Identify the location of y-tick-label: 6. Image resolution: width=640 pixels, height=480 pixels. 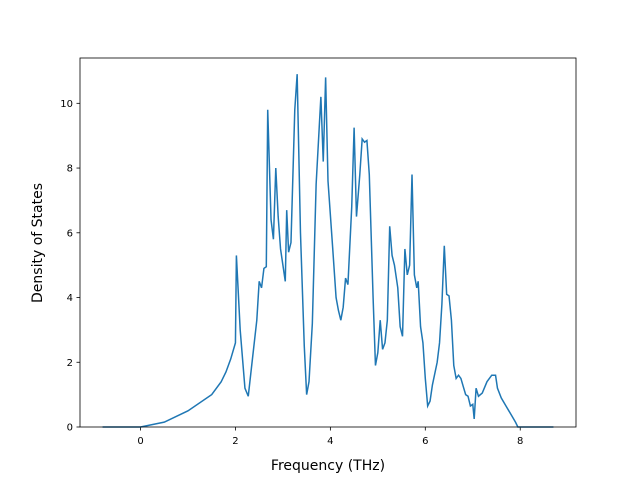
(70, 233).